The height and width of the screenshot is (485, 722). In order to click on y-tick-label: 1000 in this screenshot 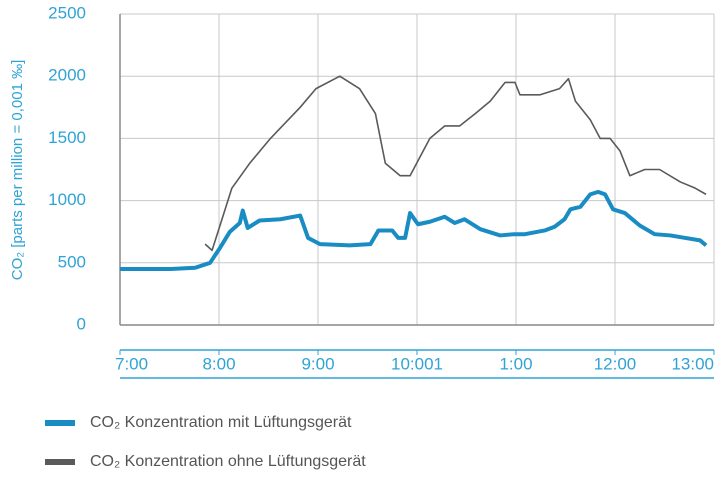, I will do `click(67, 199)`.